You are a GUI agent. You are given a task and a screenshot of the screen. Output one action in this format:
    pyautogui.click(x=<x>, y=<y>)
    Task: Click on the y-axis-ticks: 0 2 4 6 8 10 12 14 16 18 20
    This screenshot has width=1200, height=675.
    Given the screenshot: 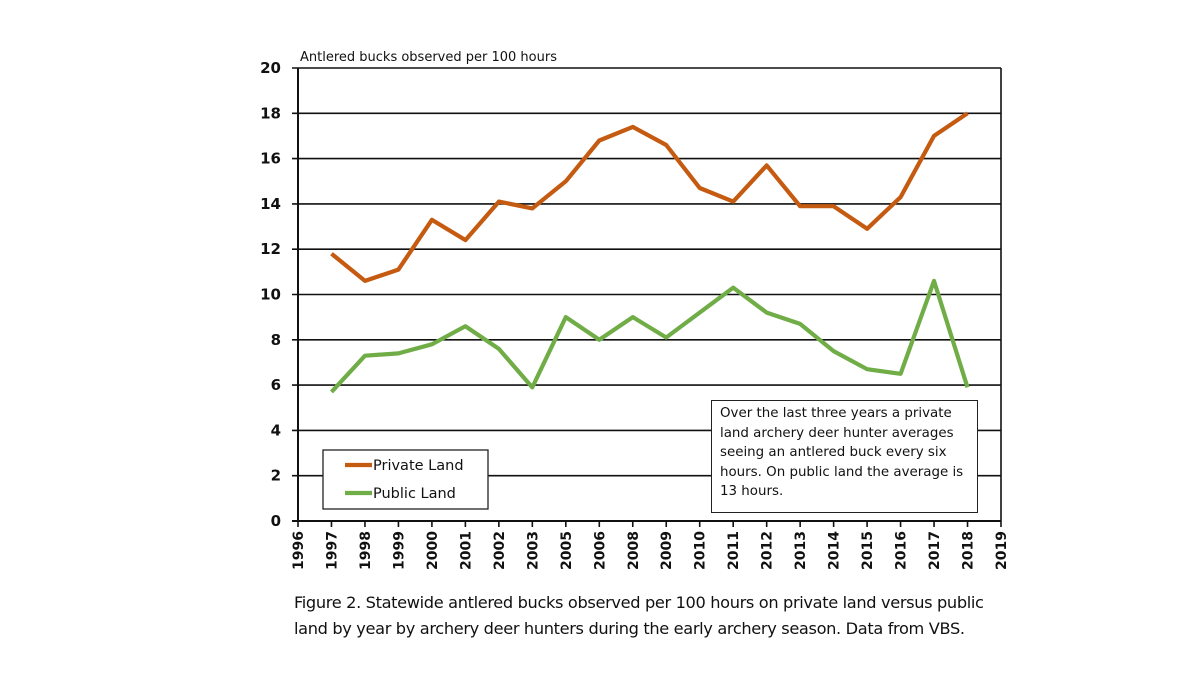 What is the action you would take?
    pyautogui.click(x=270, y=294)
    